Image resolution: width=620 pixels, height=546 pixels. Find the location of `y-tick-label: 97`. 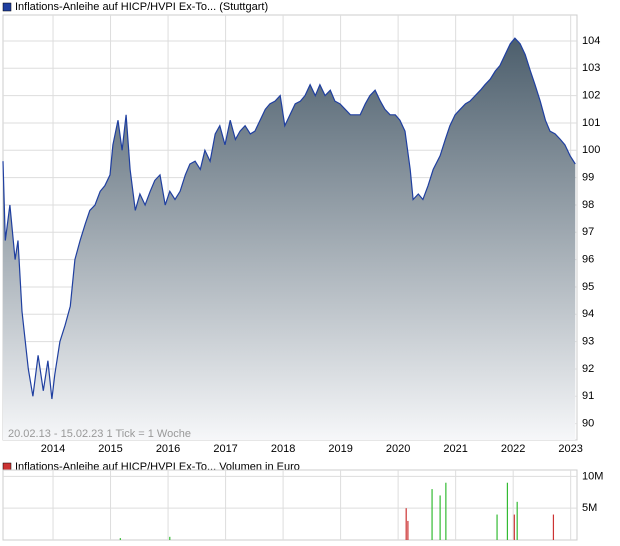

y-tick-label: 97 is located at coordinates (588, 232).